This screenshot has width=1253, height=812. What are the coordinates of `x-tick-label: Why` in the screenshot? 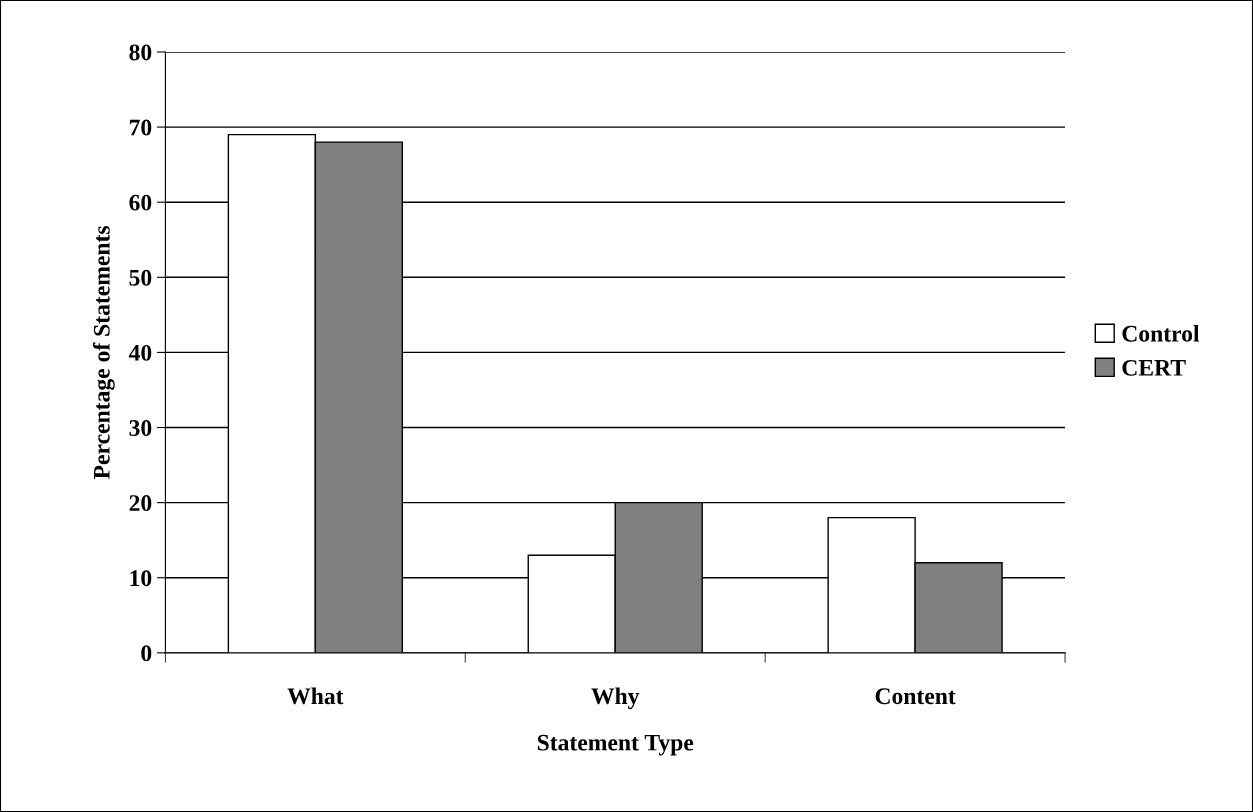 It's located at (615, 698).